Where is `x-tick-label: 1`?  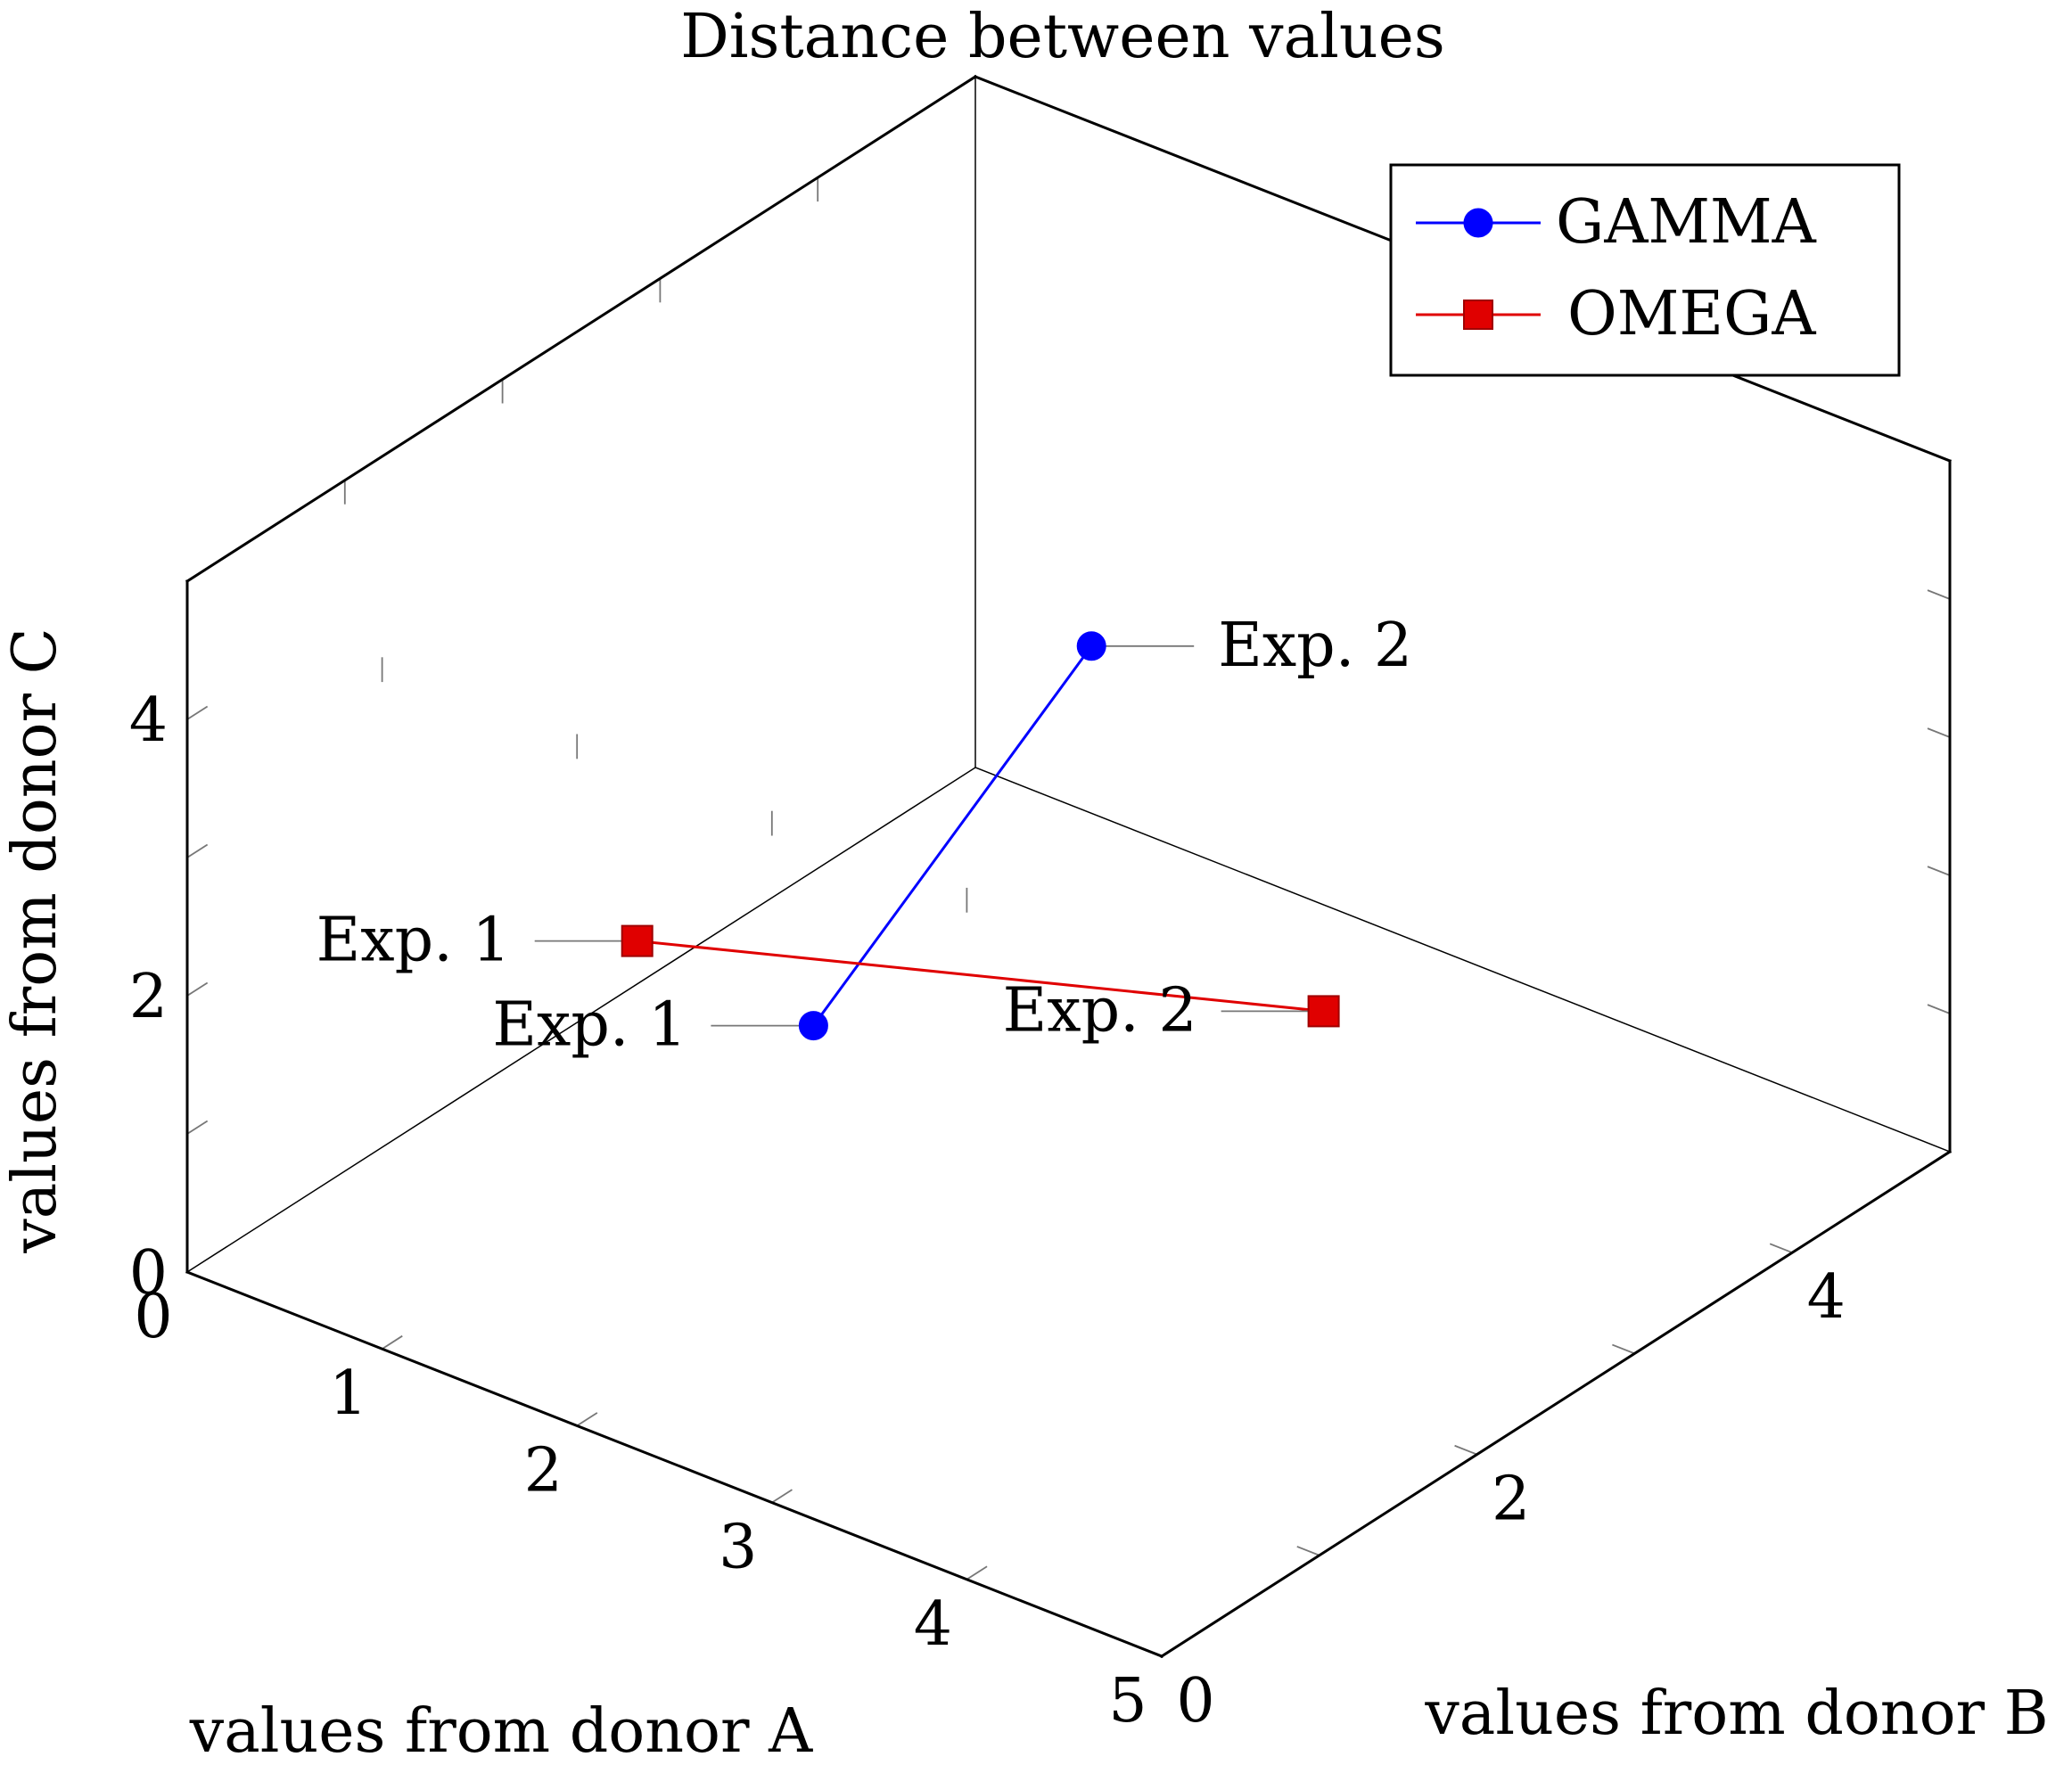
x-tick-label: 1 is located at coordinates (348, 1394).